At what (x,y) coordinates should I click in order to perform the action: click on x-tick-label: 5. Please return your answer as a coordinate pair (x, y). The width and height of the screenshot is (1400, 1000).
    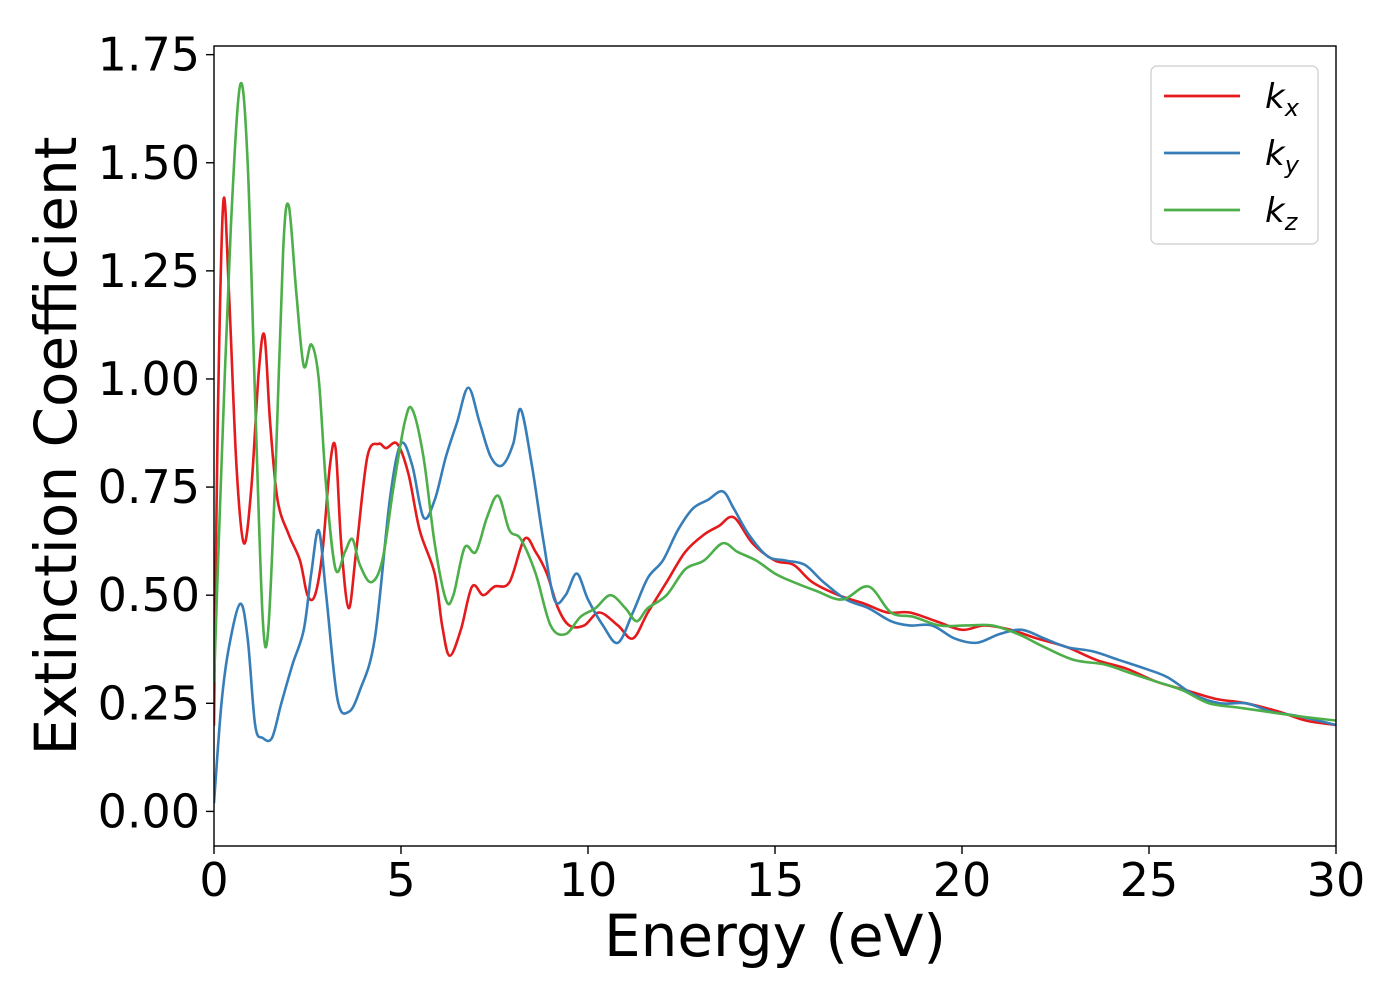
    Looking at the image, I should click on (400, 880).